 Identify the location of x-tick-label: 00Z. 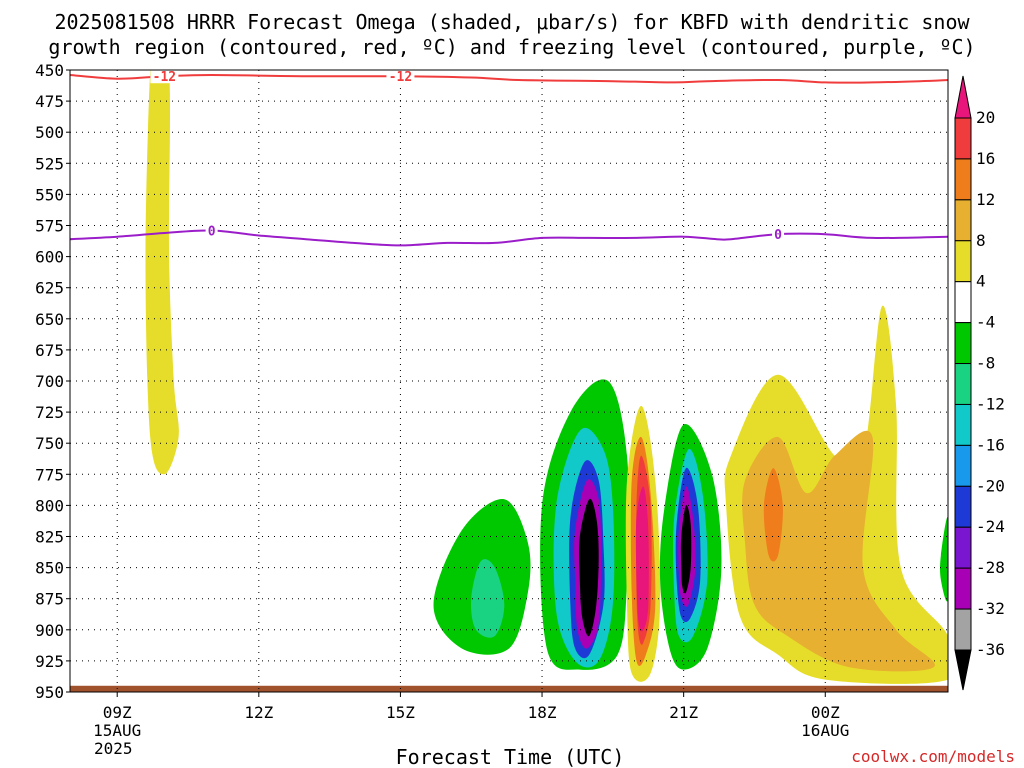
(825, 712).